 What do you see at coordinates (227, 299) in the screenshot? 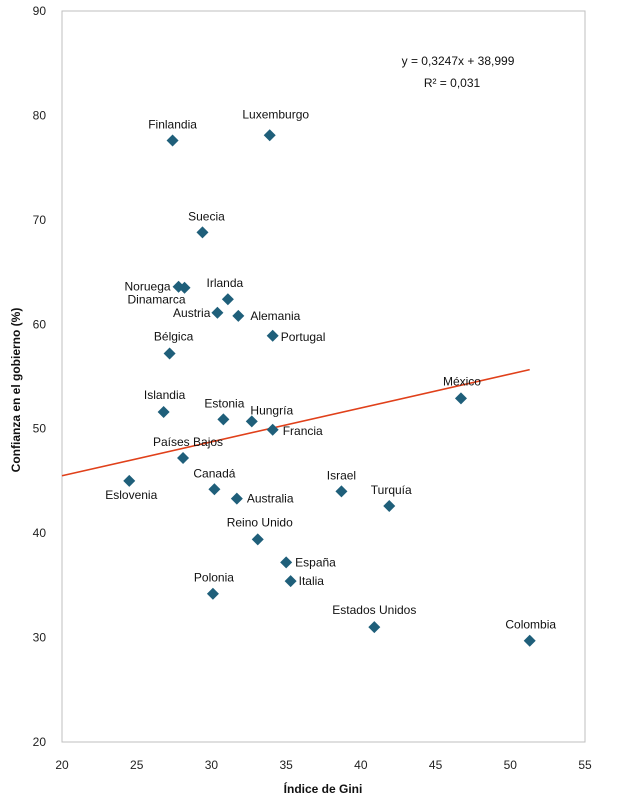
I see `point-irlanda` at bounding box center [227, 299].